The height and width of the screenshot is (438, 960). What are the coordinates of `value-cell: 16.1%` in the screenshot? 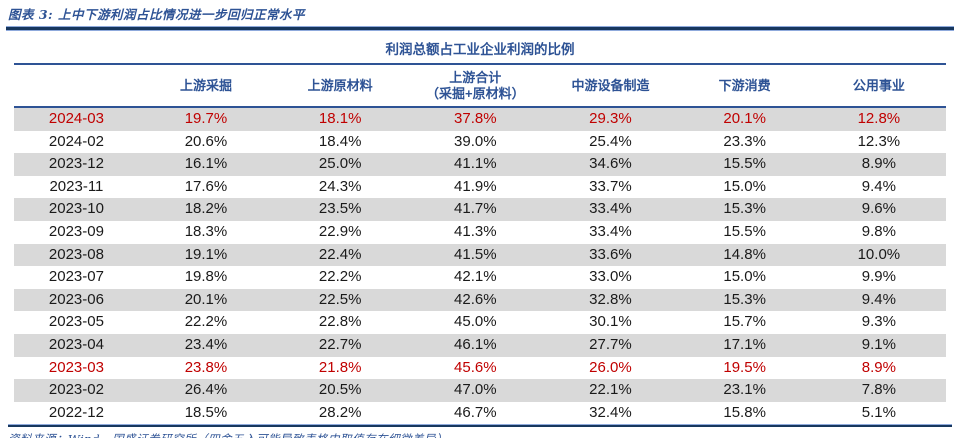 It's located at (206, 164).